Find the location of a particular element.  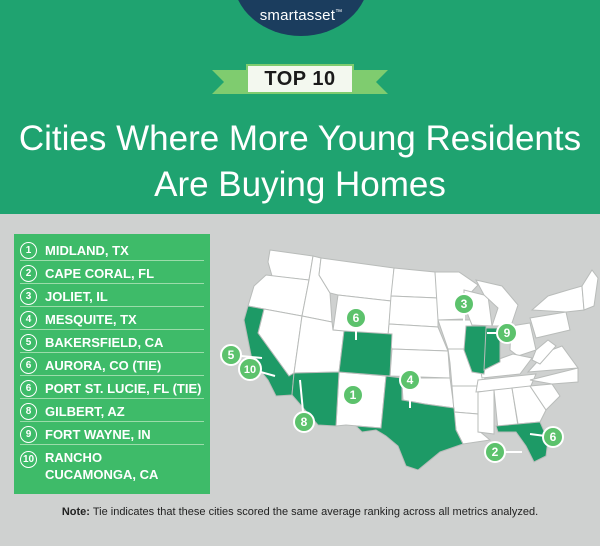

city-label: BAKERSFIELD, CA is located at coordinates (104, 342).